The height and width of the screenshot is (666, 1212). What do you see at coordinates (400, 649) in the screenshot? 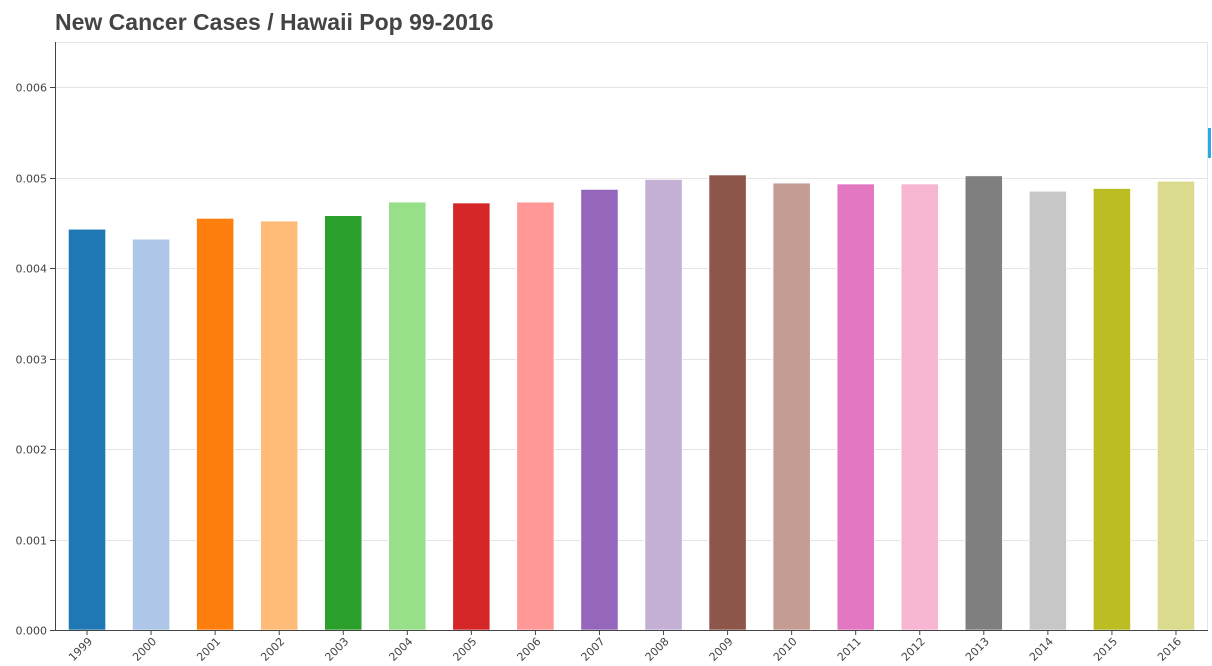
I see `x-tick-label: 2004` at bounding box center [400, 649].